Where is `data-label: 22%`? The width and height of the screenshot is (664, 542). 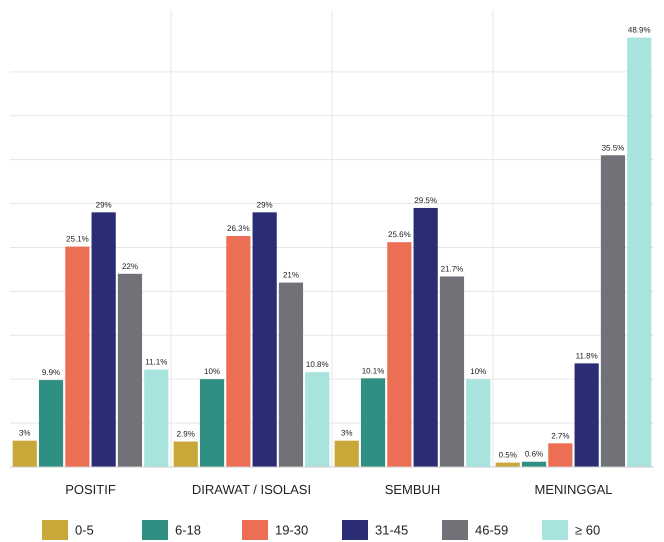
data-label: 22% is located at coordinates (130, 266).